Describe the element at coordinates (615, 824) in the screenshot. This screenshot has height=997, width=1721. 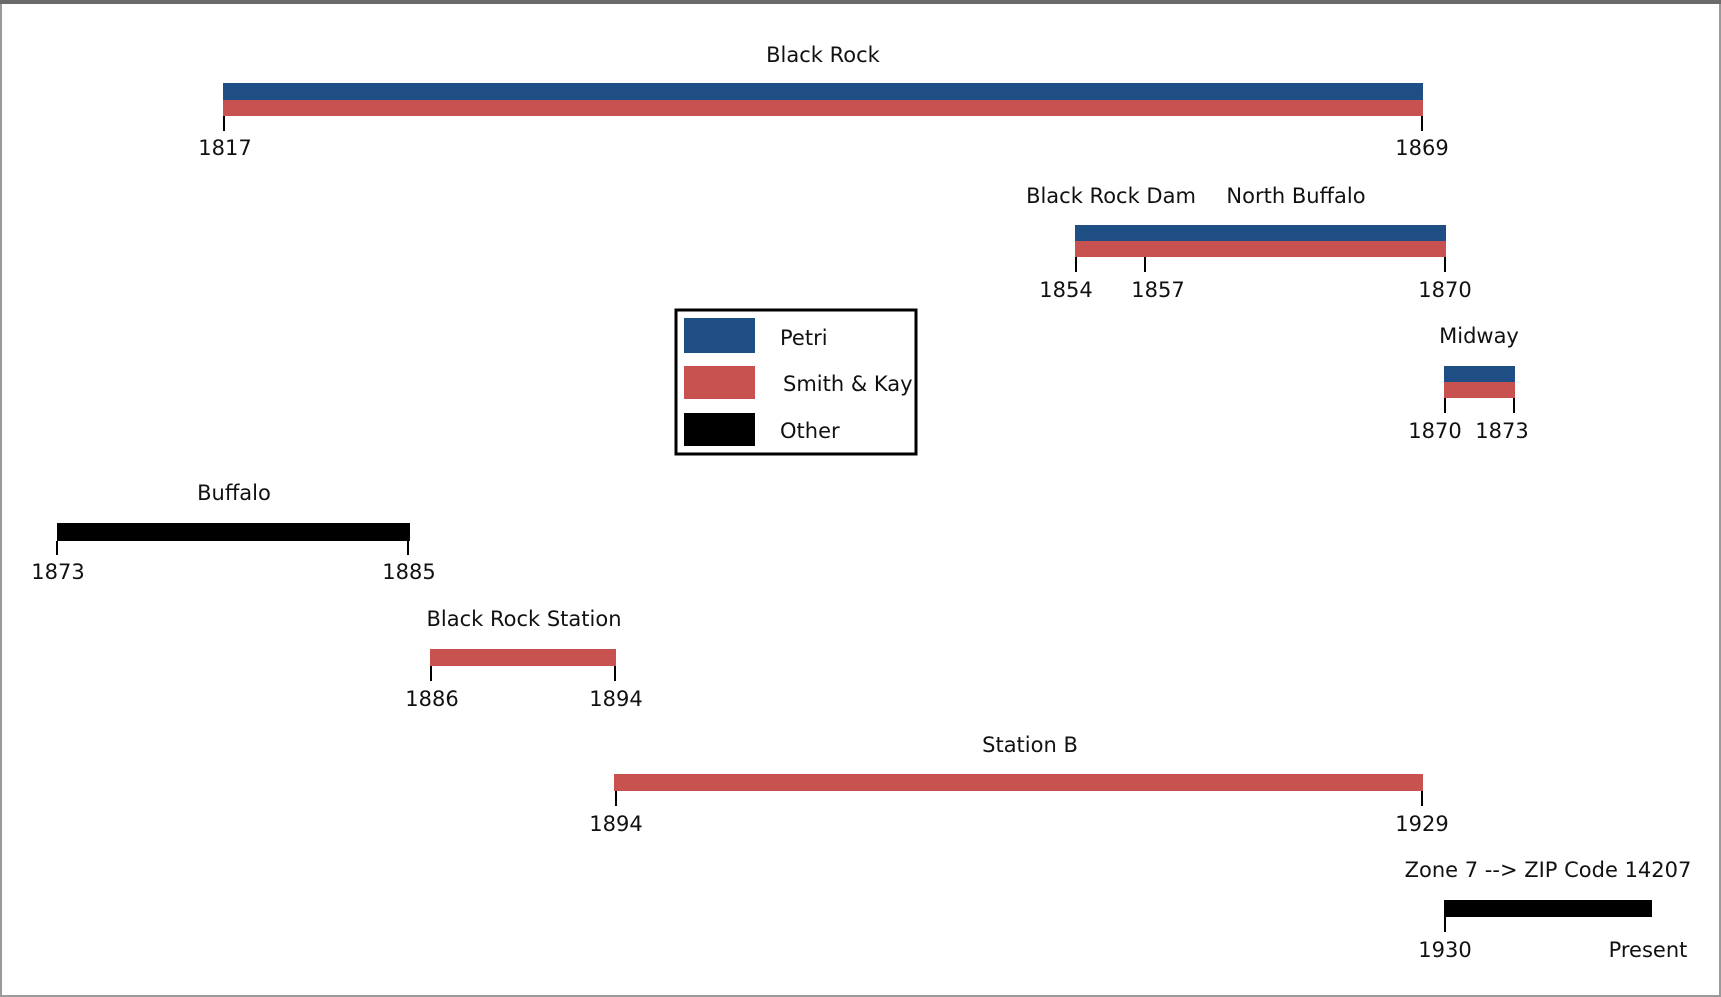
I see `start-year-label: 1894` at that location.